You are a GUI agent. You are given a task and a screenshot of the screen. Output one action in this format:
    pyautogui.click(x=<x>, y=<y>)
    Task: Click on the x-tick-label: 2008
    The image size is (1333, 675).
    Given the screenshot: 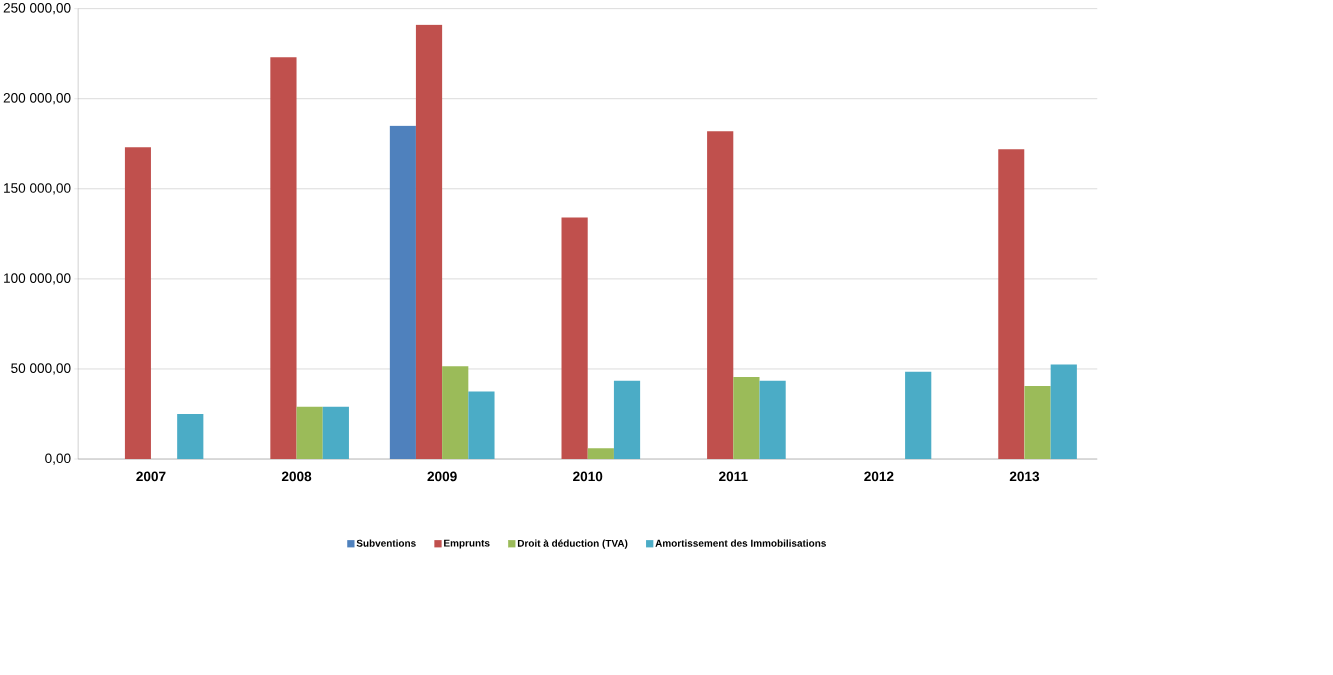 What is the action you would take?
    pyautogui.click(x=296, y=476)
    